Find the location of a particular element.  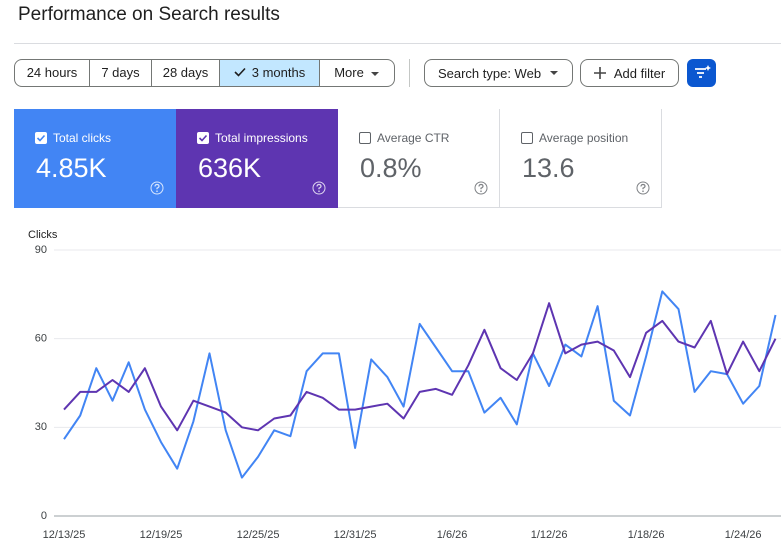

check is located at coordinates (240, 72).